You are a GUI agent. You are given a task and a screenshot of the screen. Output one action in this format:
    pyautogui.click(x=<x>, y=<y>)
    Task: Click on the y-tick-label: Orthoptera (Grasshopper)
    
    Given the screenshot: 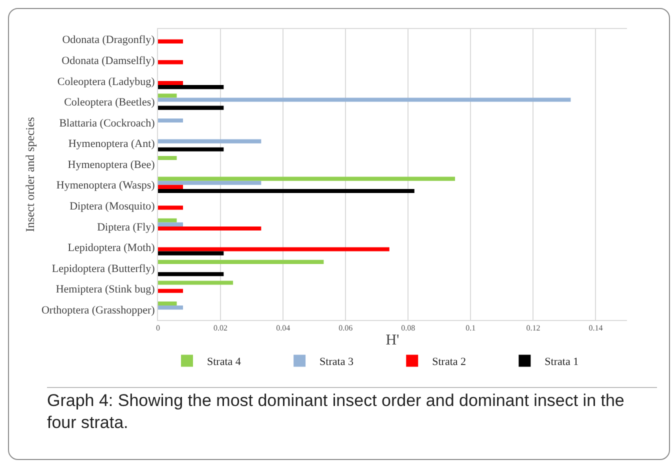 What is the action you would take?
    pyautogui.click(x=98, y=310)
    